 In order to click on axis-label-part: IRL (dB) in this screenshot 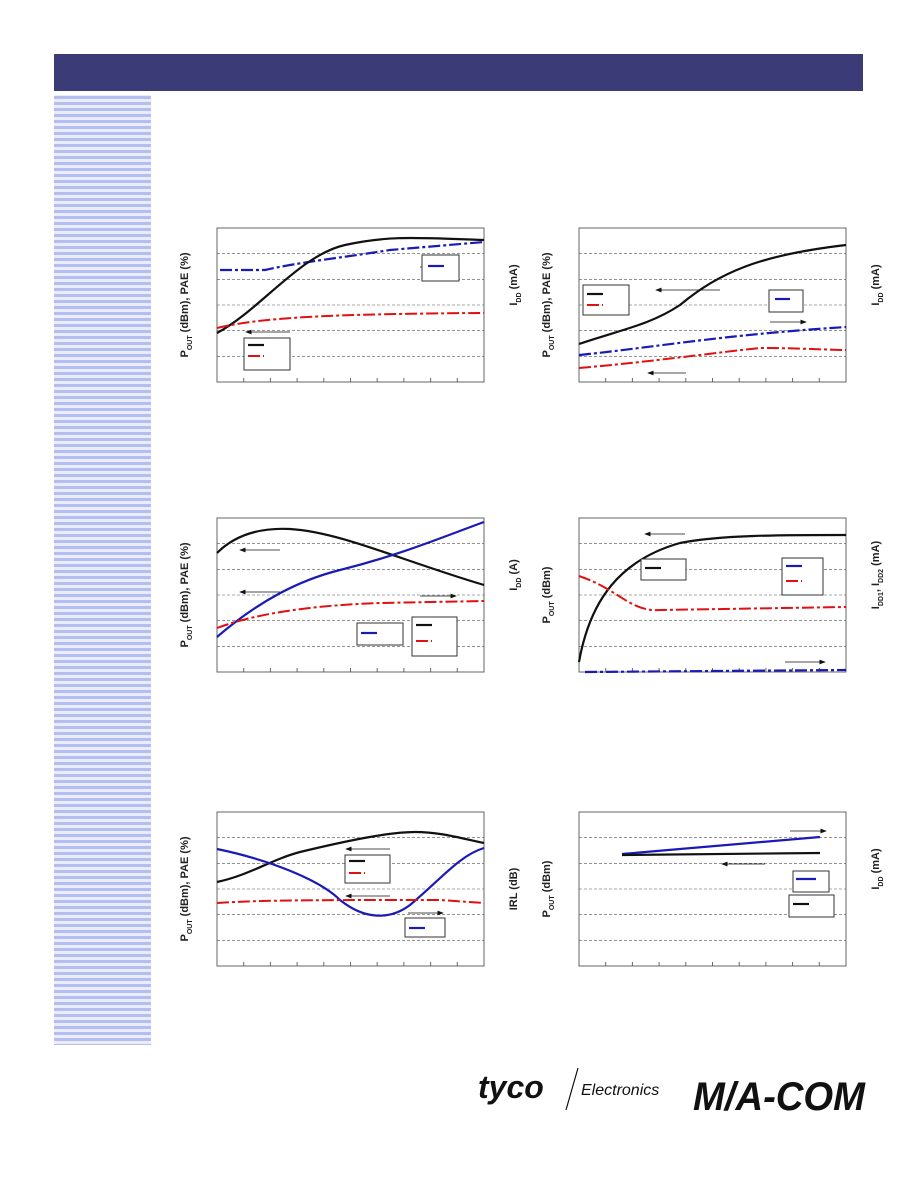, I will do `click(514, 888)`.